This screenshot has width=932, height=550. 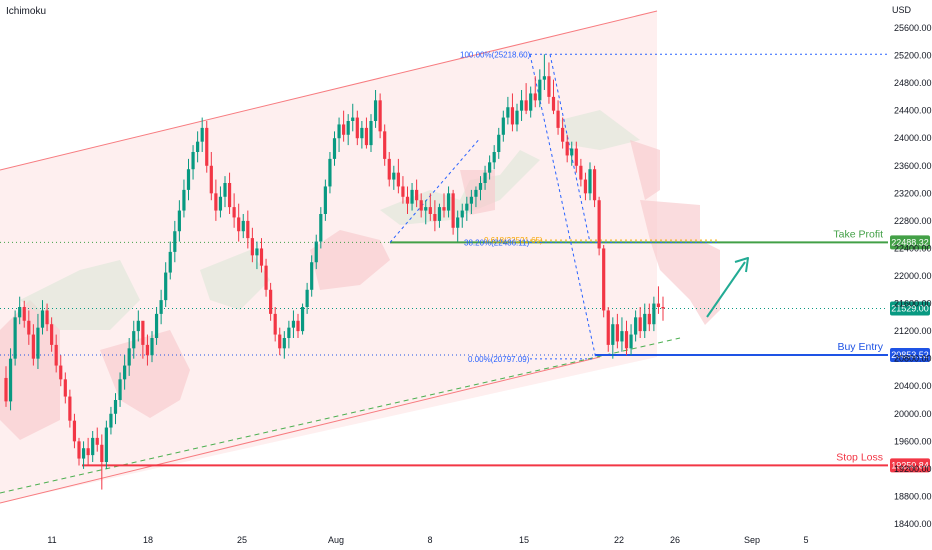 What do you see at coordinates (902, 10) in the screenshot?
I see `currency-label: USD` at bounding box center [902, 10].